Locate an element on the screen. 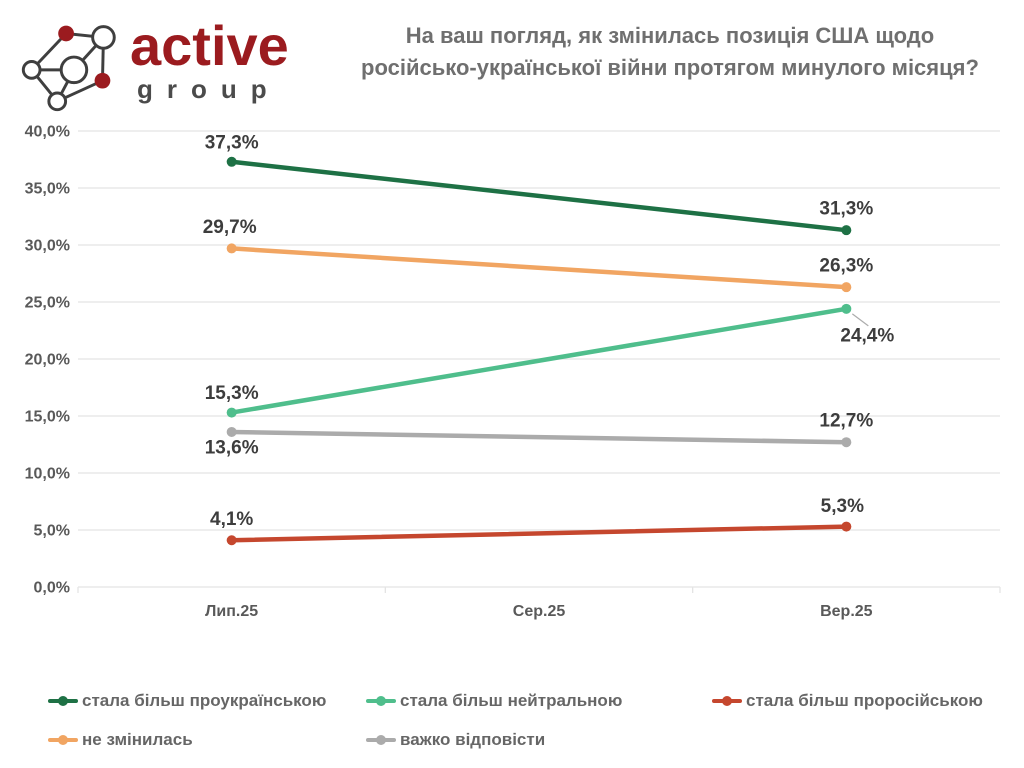 Image resolution: width=1024 pixels, height=768 pixels. logo-text: active group is located at coordinates (209, 61).